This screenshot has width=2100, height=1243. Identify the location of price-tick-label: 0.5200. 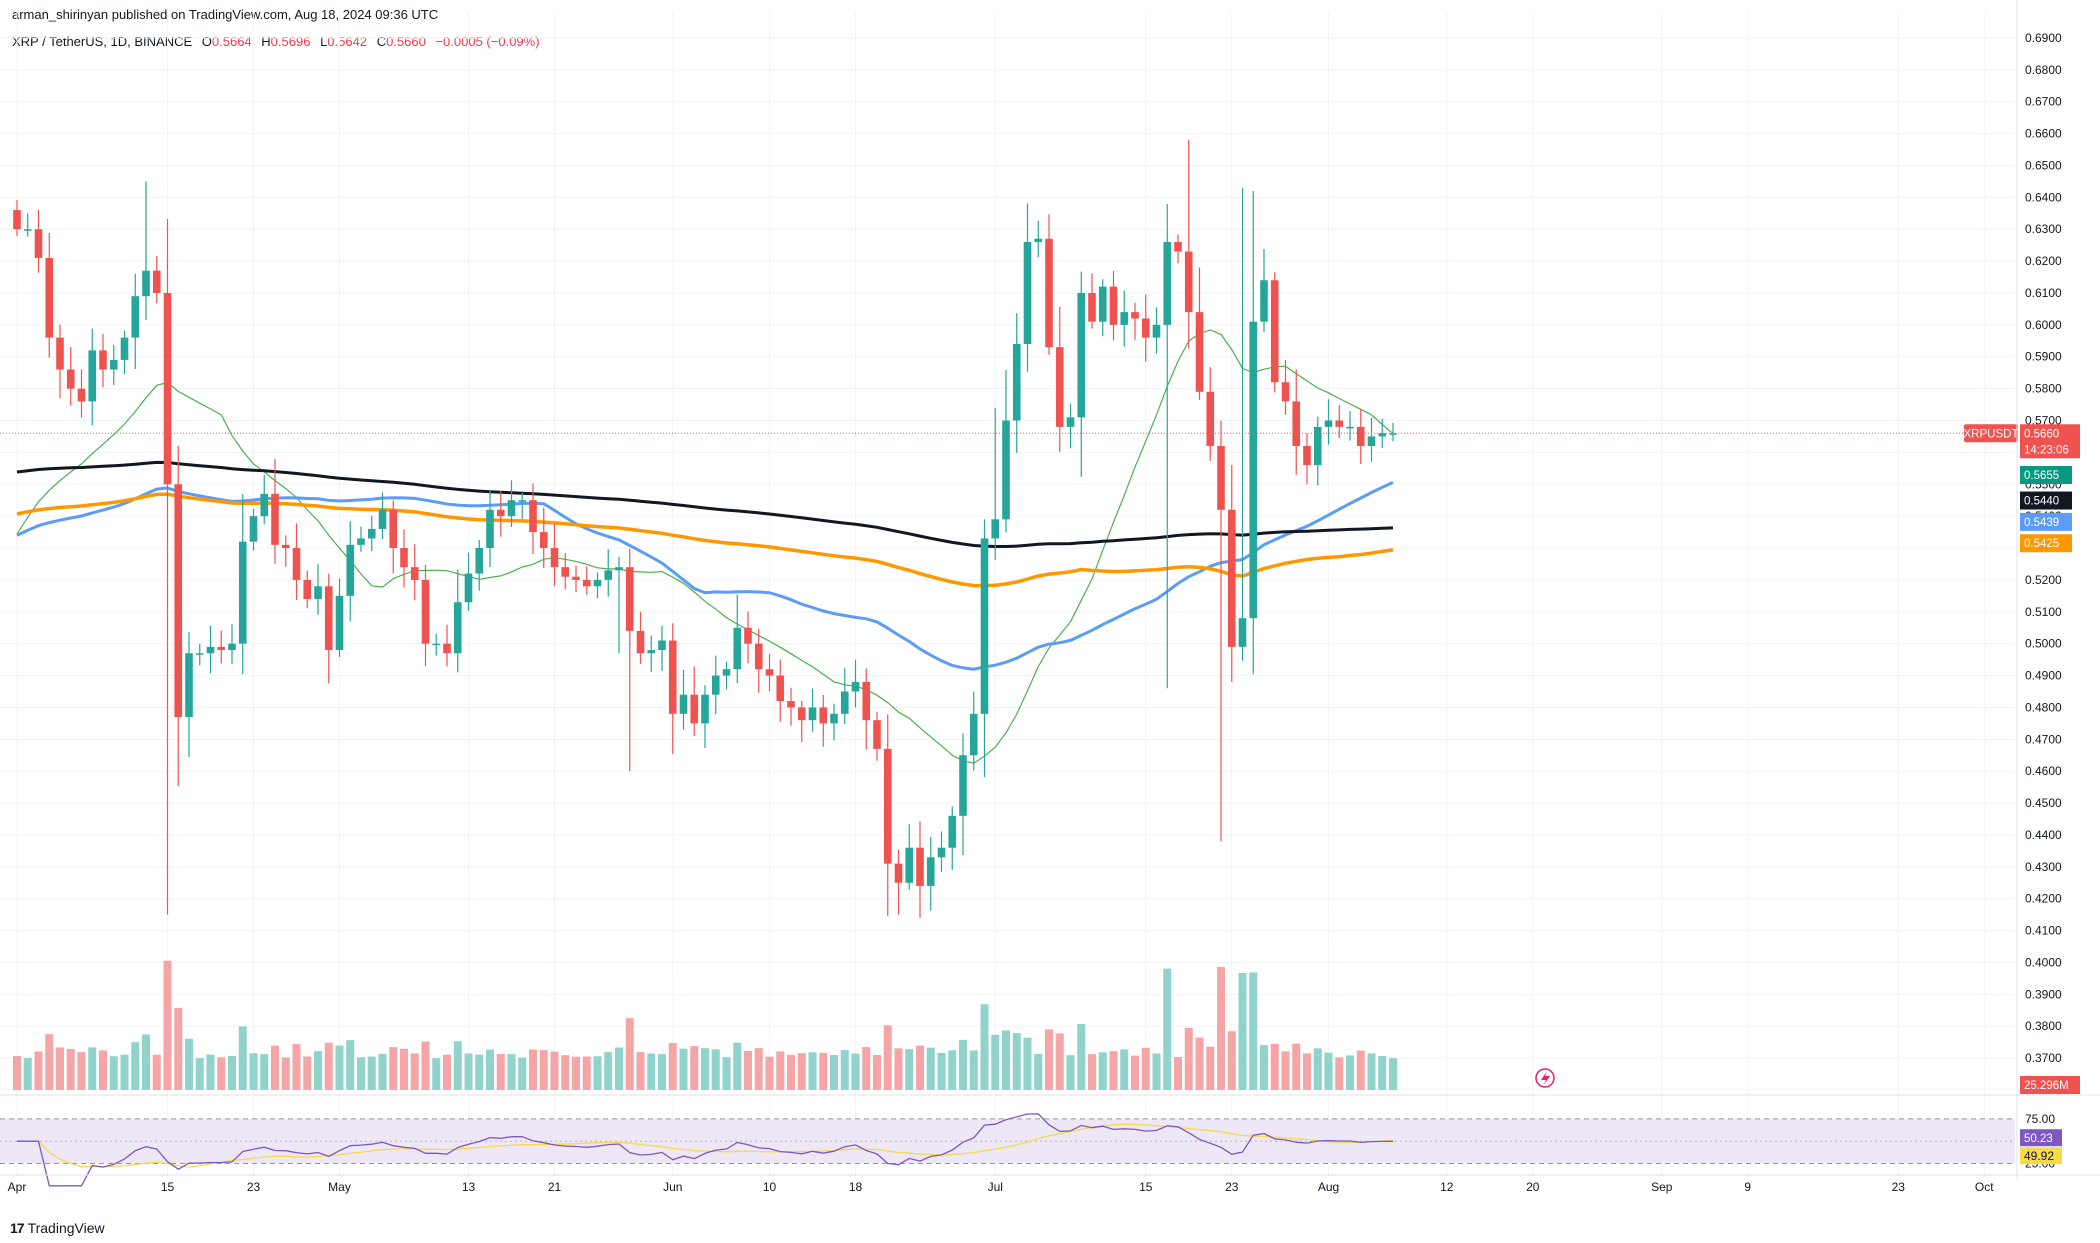
(2043, 580).